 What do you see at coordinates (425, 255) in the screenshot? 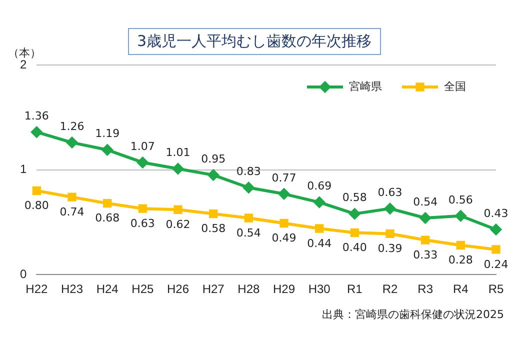
I see `data-label: 0.33` at bounding box center [425, 255].